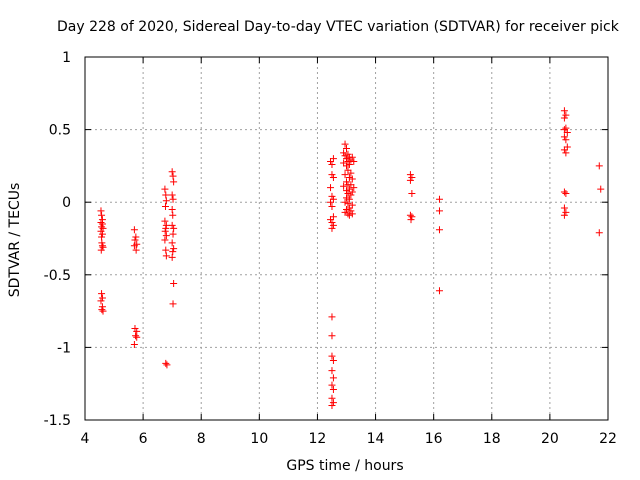 This screenshot has width=640, height=480. What do you see at coordinates (608, 439) in the screenshot?
I see `x-tick-label: 22` at bounding box center [608, 439].